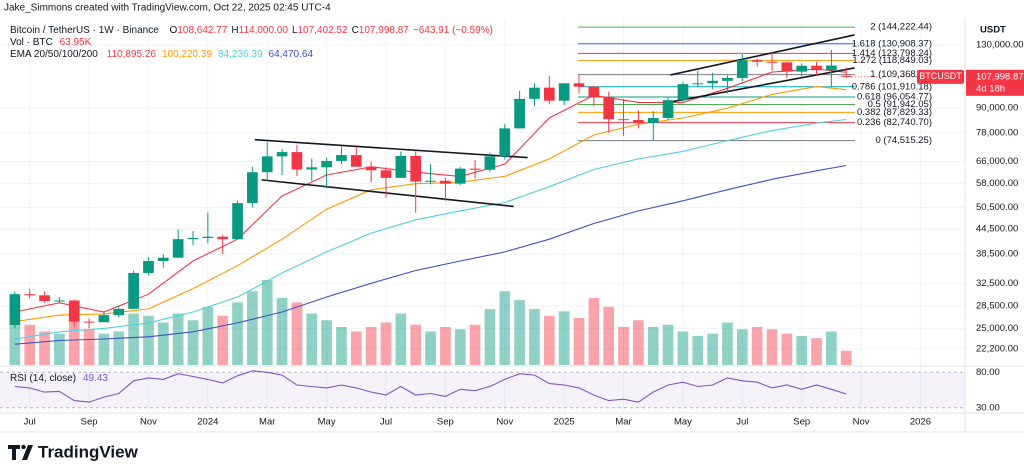  What do you see at coordinates (997, 161) in the screenshot?
I see `y-tick-label: 66,000.00` at bounding box center [997, 161].